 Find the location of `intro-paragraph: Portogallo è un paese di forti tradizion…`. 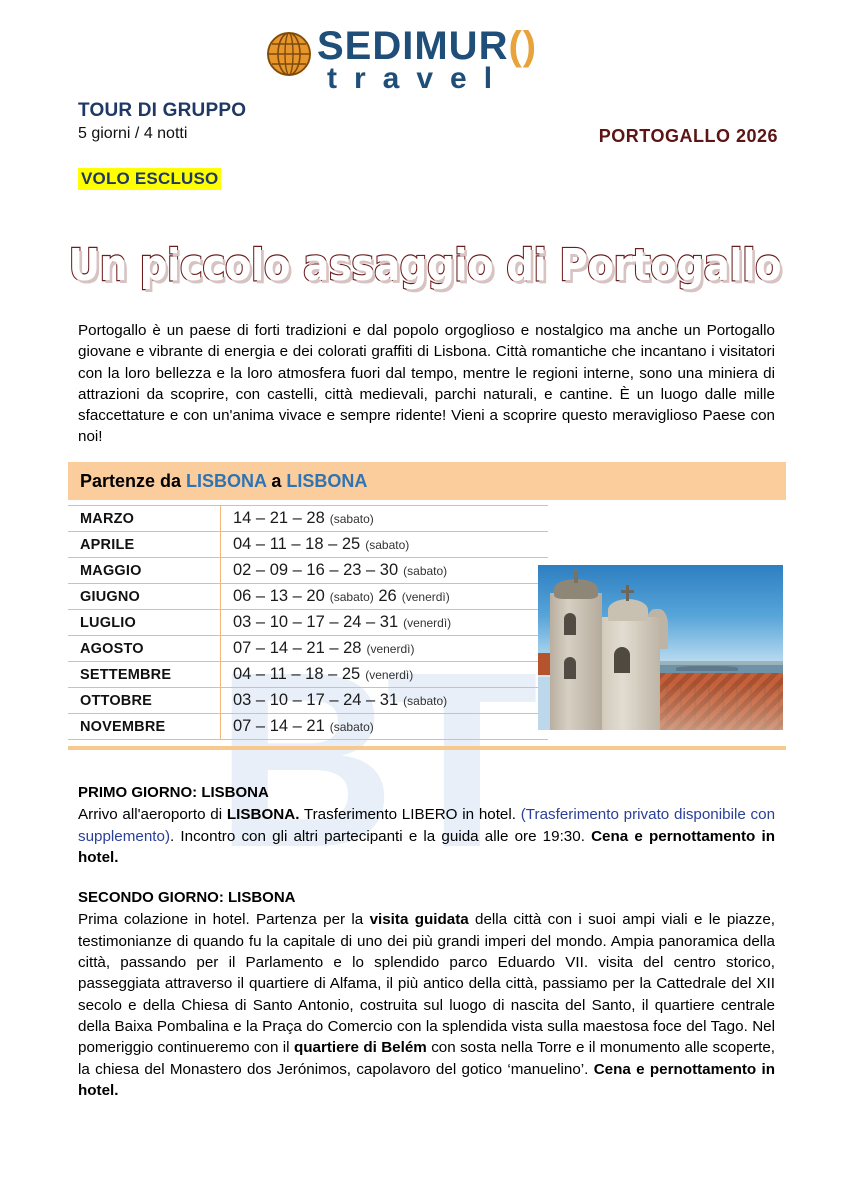

intro-paragraph: Portogallo è un paese di forti tradizion… is located at coordinates (426, 384).